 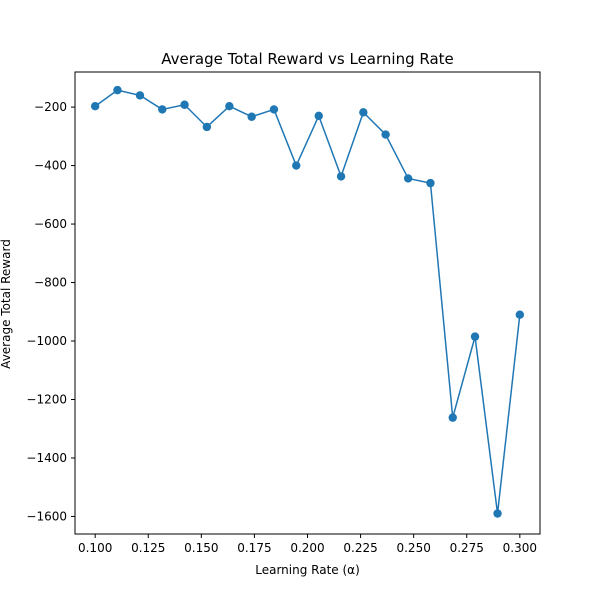 I want to click on y-axis: −200 −400 −600 −800 −1000 −1200 −1400 −1600, so click(x=50, y=311).